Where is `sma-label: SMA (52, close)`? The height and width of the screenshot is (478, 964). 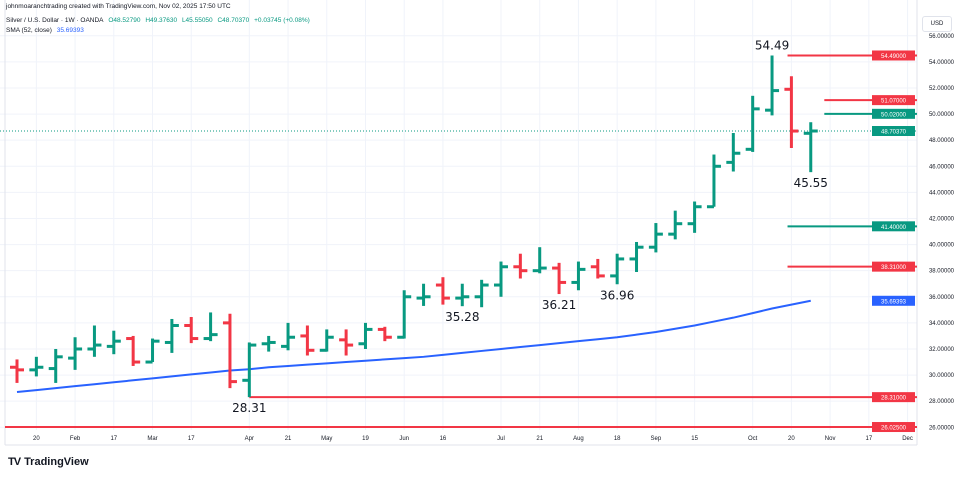 sma-label: SMA (52, close) is located at coordinates (29, 30).